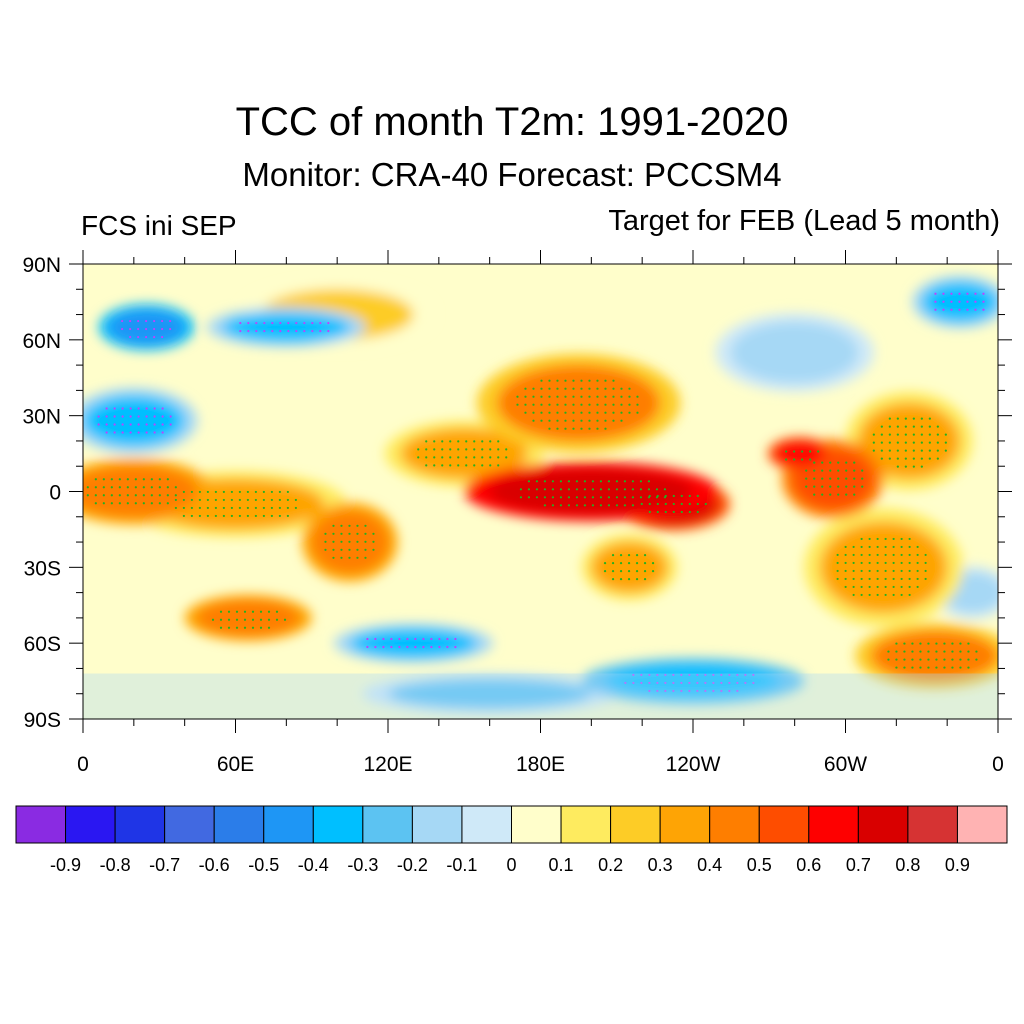  Describe the element at coordinates (41, 341) in the screenshot. I see `y-tick-label: 60N` at that location.